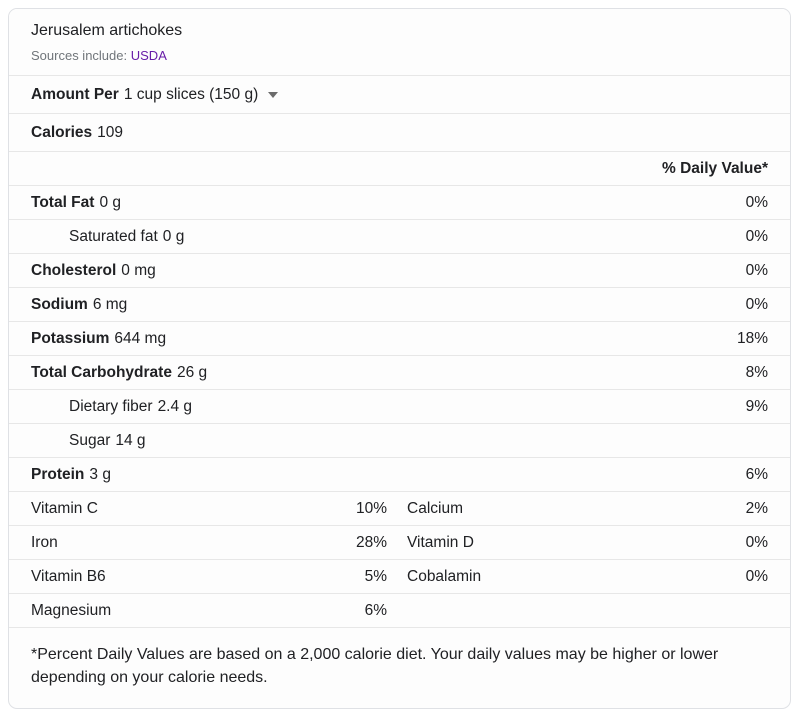 Image resolution: width=800 pixels, height=717 pixels. I want to click on micronutrient-label: Vitamin B6, so click(68, 576).